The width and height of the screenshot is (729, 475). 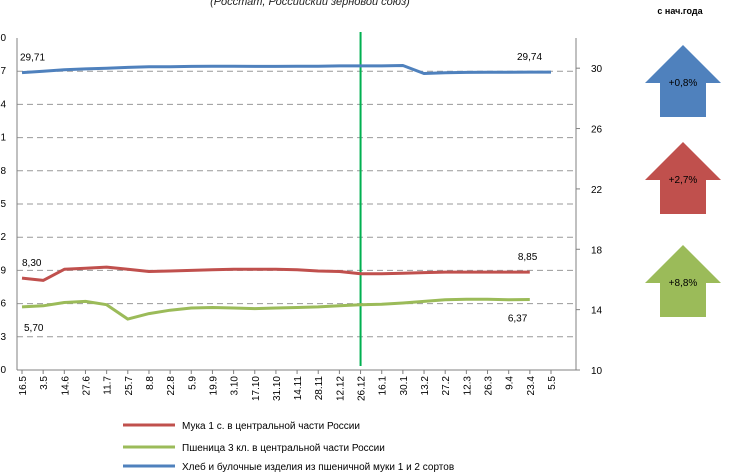 I want to click on x-axis-tick: 19.9, so click(x=213, y=386).